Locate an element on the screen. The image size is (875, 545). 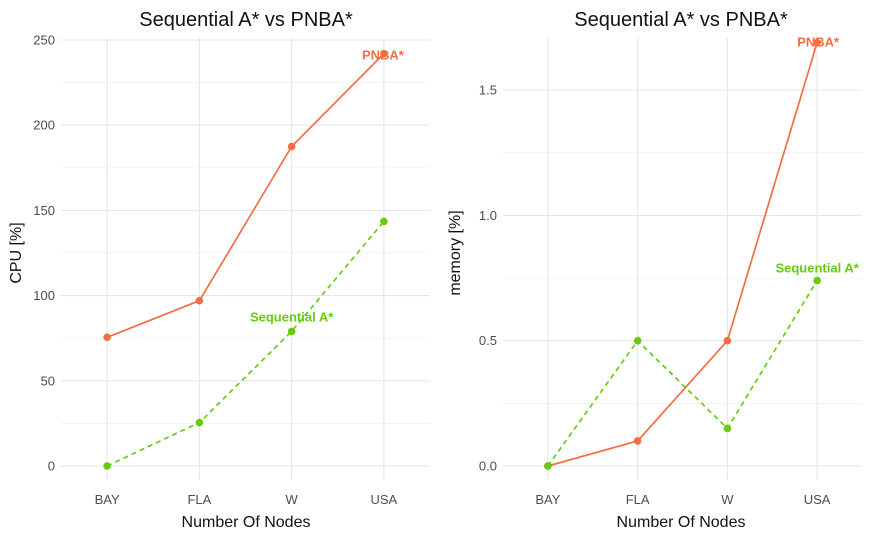
cpu-chart-x-tick-label: BAY is located at coordinates (107, 499).